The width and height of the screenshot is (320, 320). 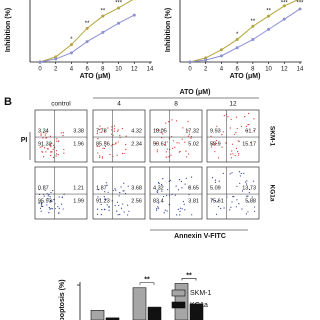 What do you see at coordinates (24, 140) in the screenshot?
I see `y-axis-label: PI` at bounding box center [24, 140].